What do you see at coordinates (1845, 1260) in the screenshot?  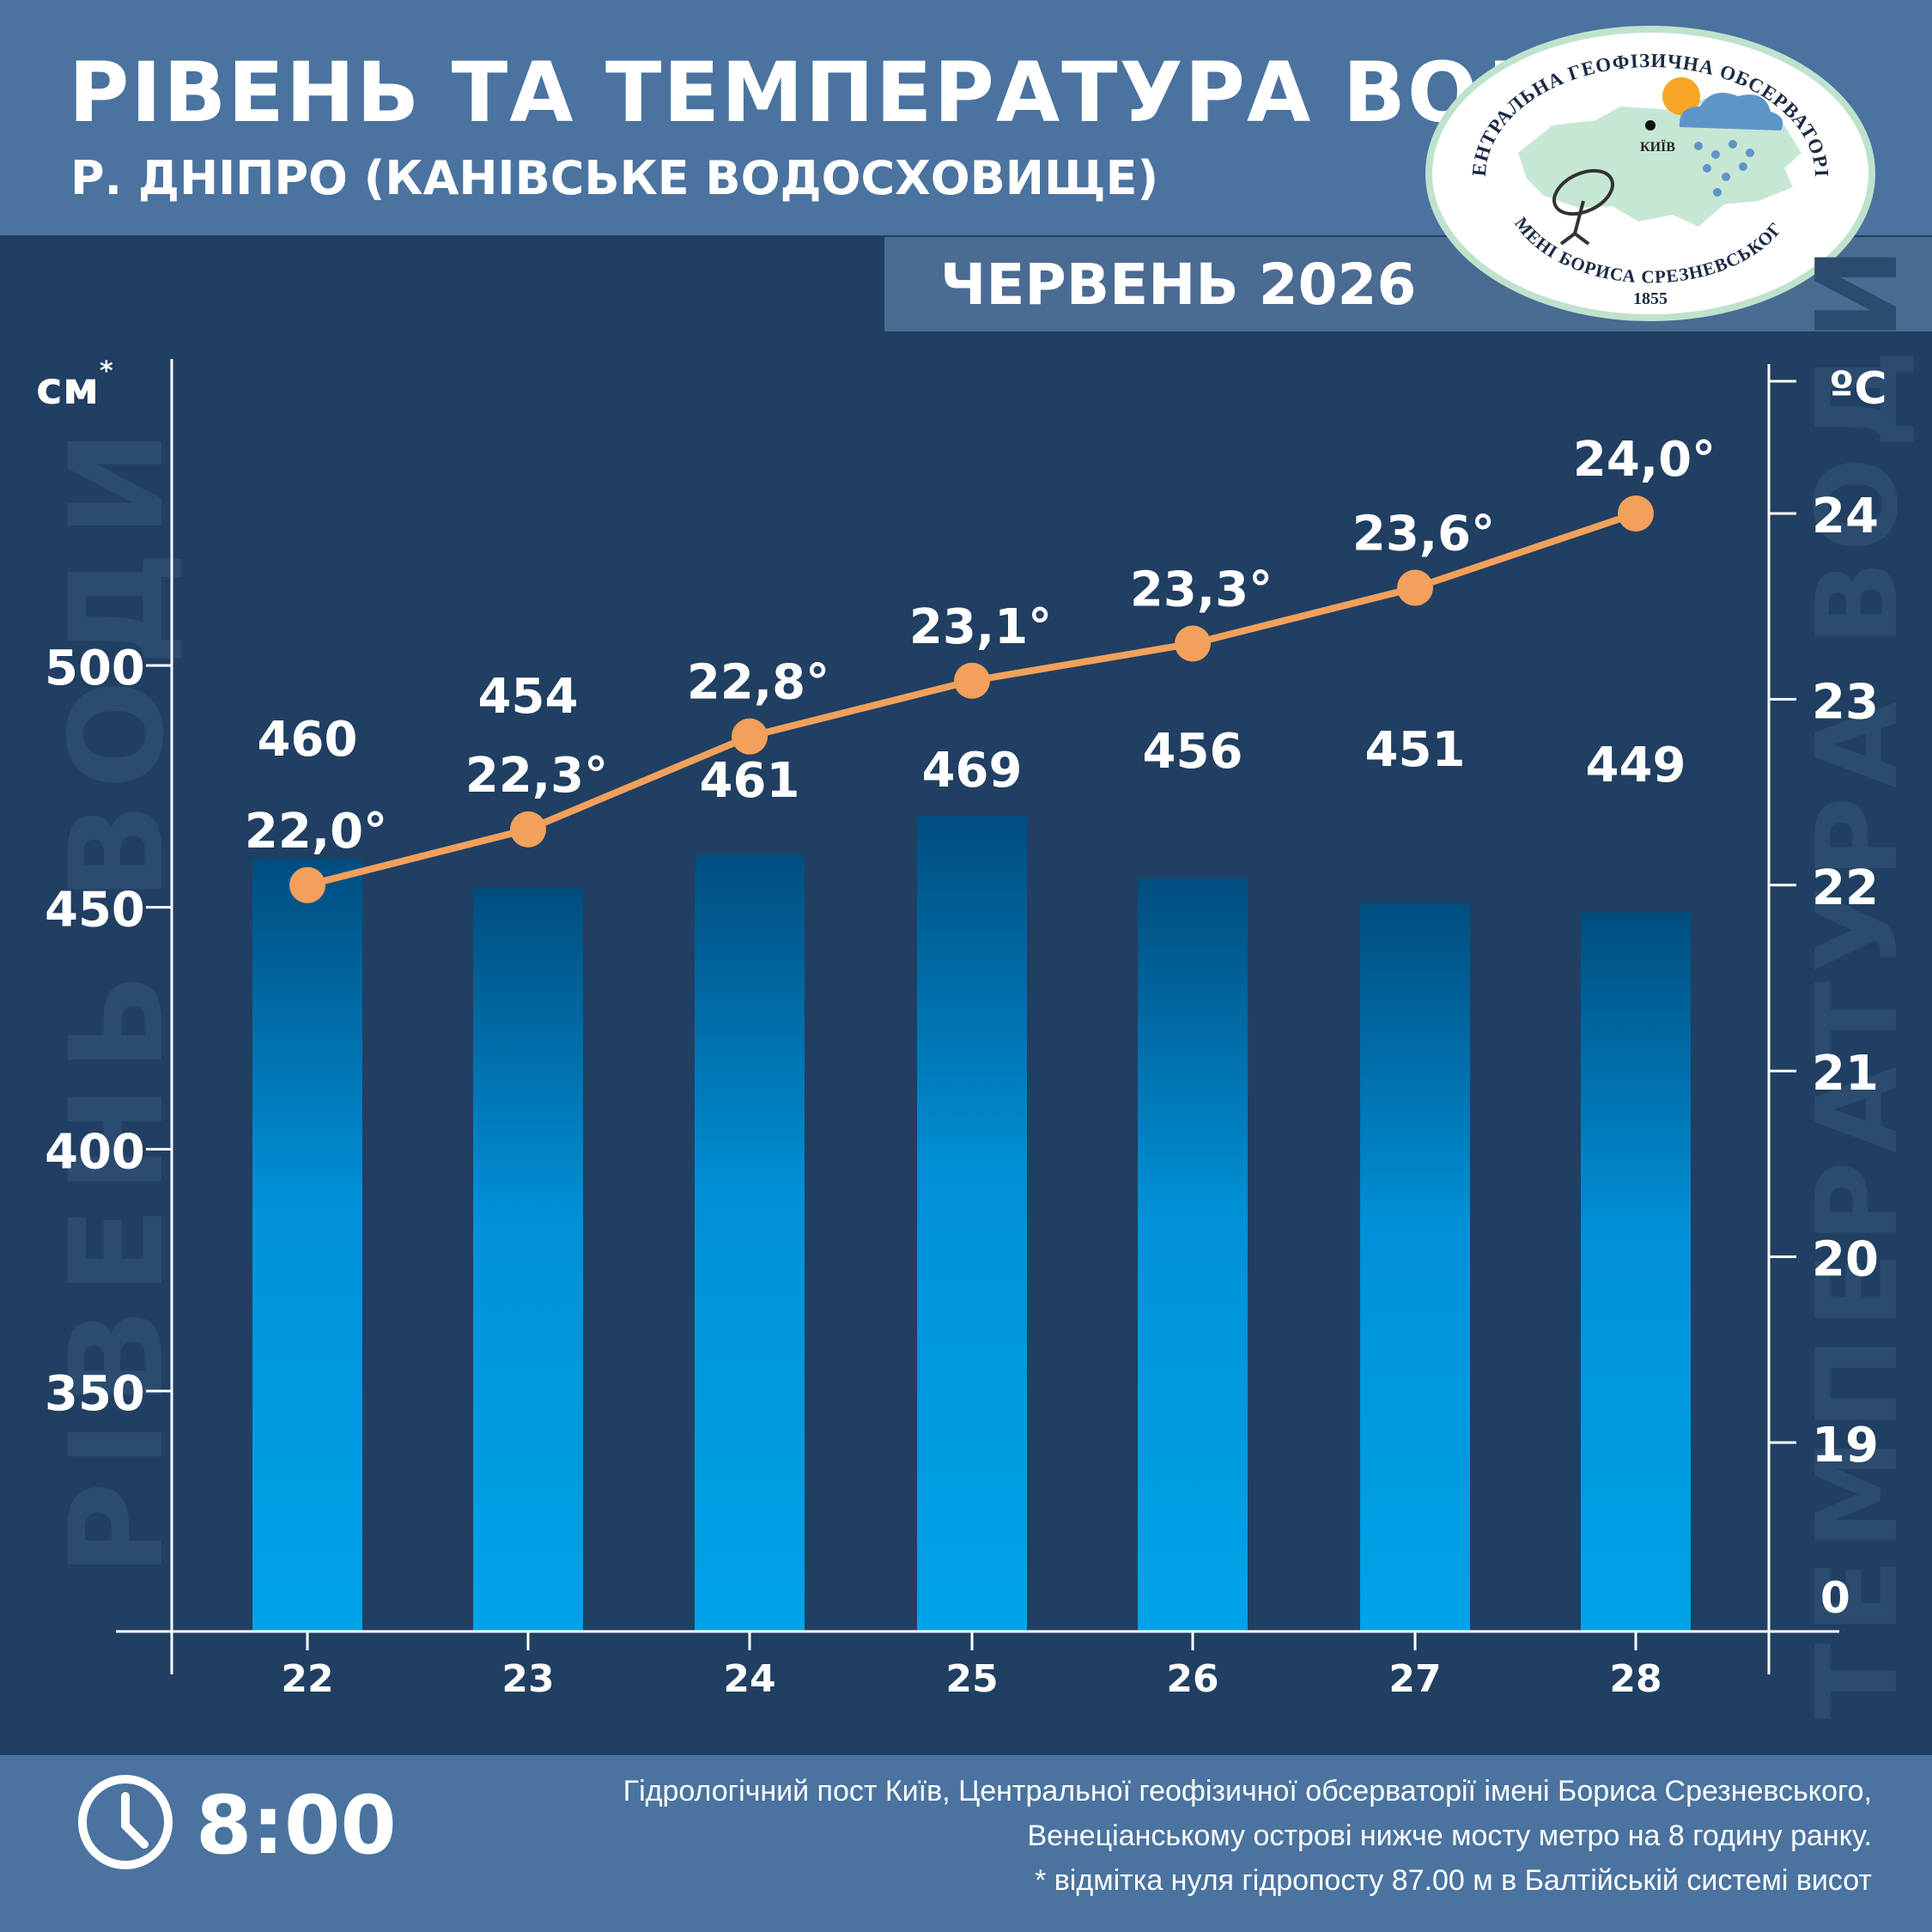 I see `right-tick-label: 20` at bounding box center [1845, 1260].